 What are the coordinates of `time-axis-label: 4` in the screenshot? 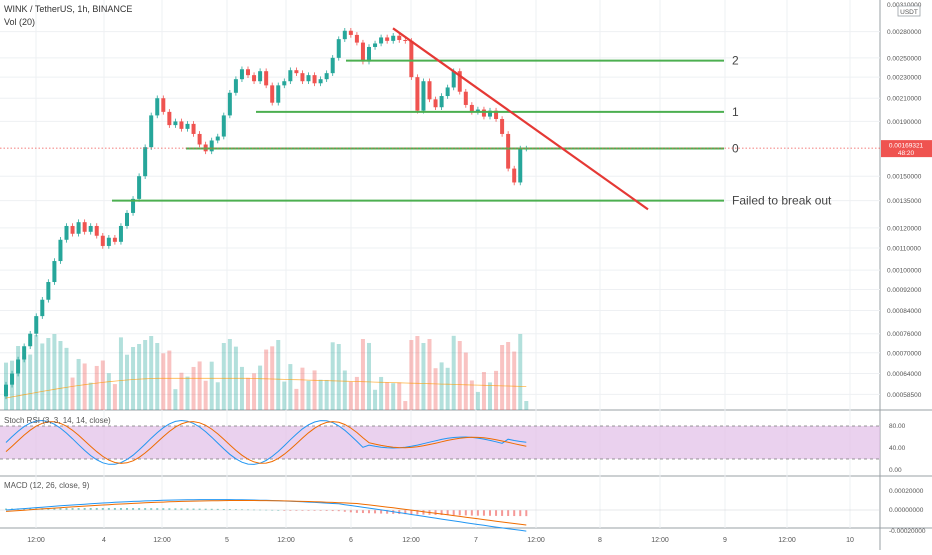 It's located at (104, 540).